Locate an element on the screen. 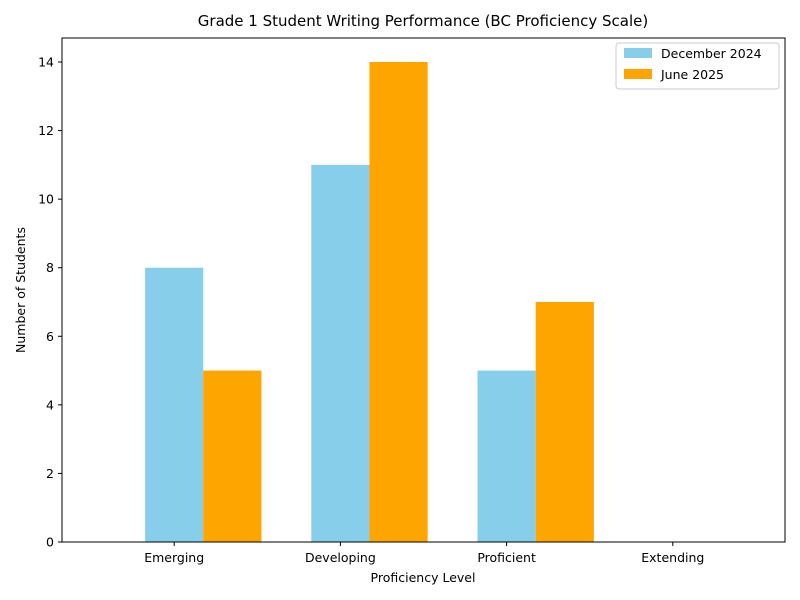 This screenshot has width=800, height=600. y-tick-label: 0 is located at coordinates (50, 542).